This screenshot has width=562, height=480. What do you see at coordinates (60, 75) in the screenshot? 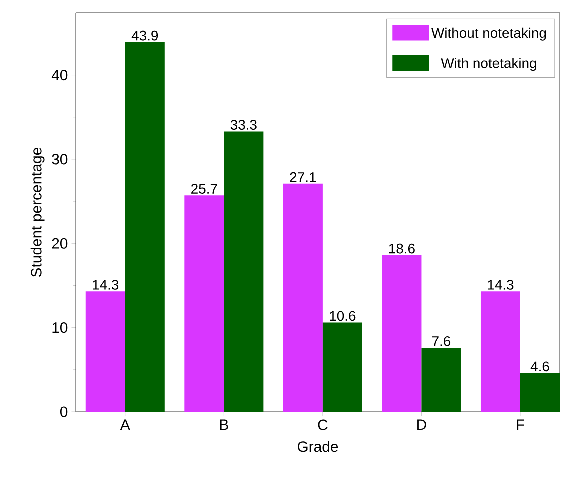
I see `y-tick-label: 40` at bounding box center [60, 75].